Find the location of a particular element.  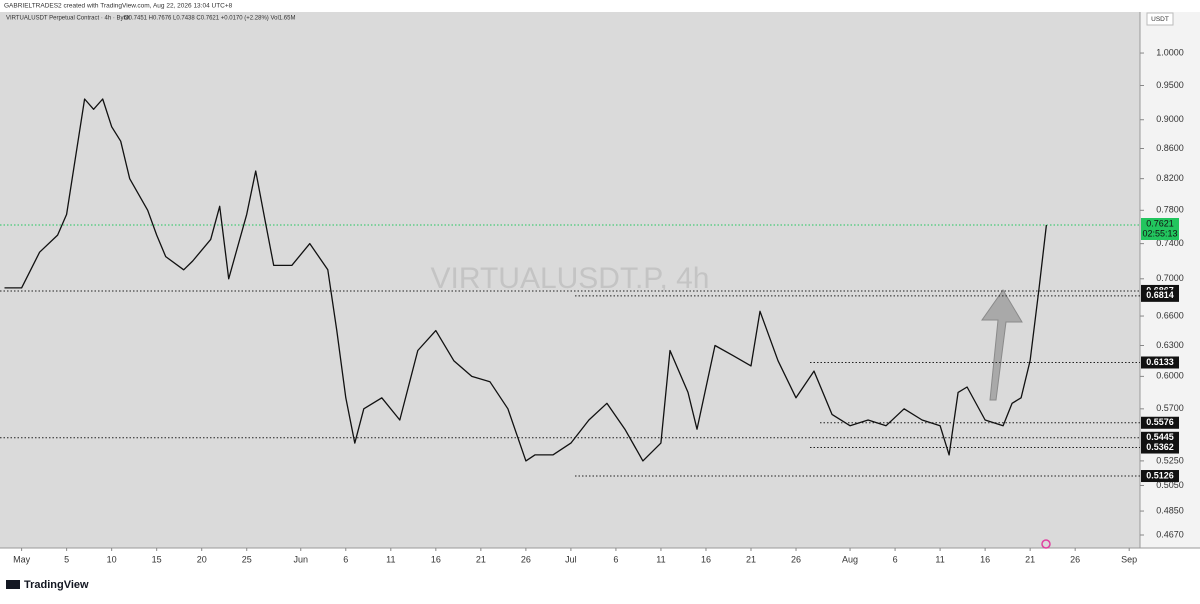

y-tick-label: 0.5250 is located at coordinates (1170, 460).